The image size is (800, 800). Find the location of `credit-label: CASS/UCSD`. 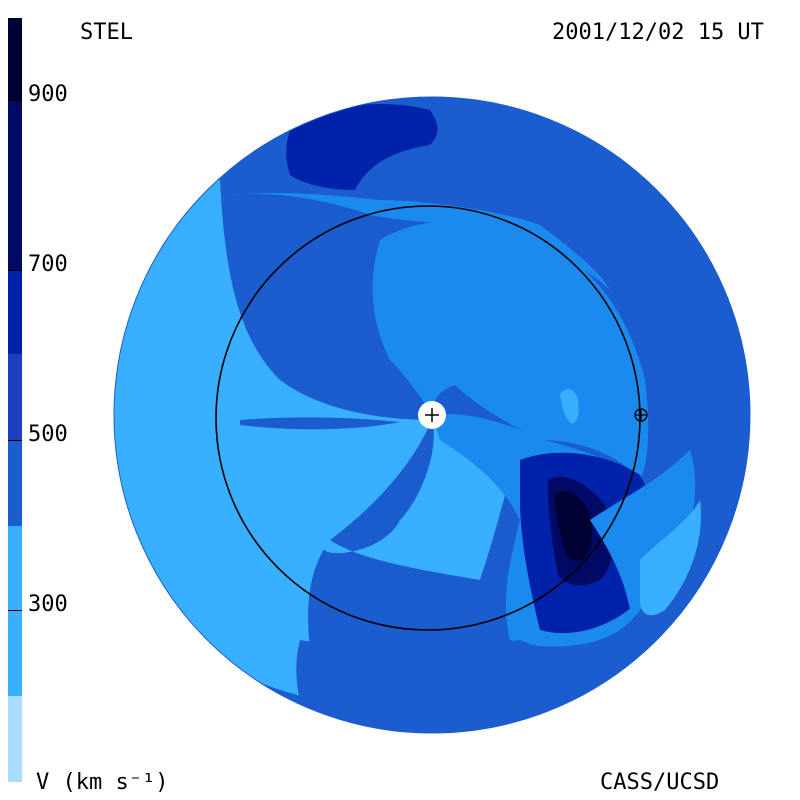

credit-label: CASS/UCSD is located at coordinates (660, 782).